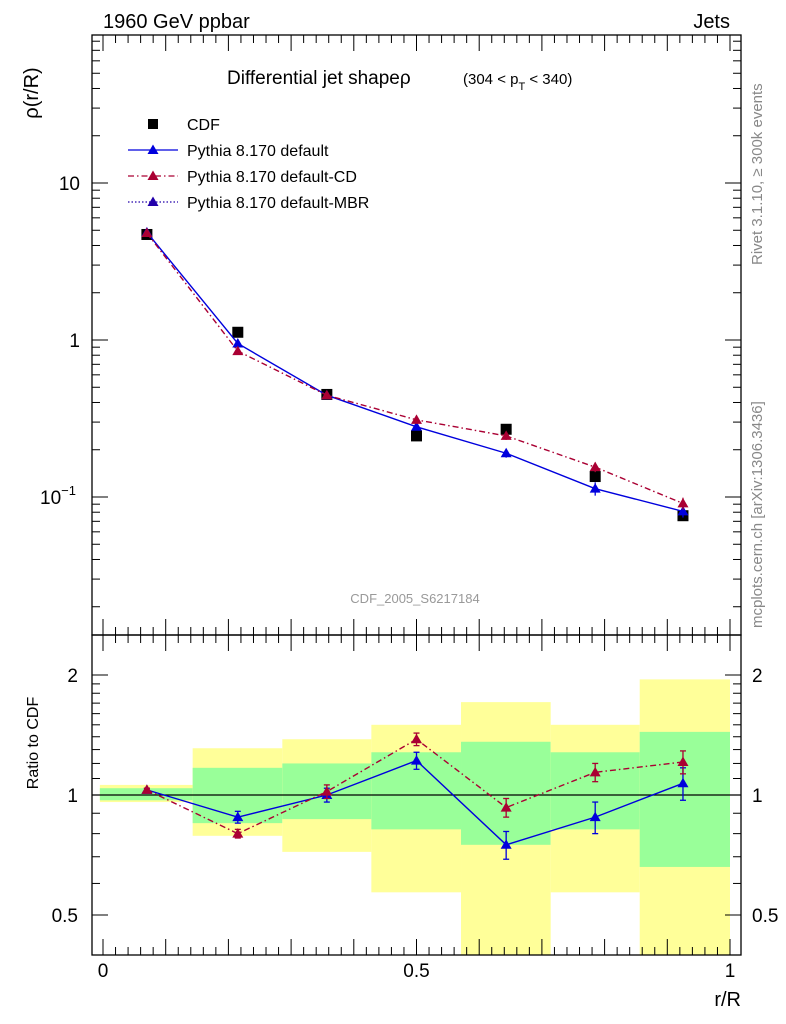 The width and height of the screenshot is (786, 1024). I want to click on legend-marker-default-cd, so click(153, 175).